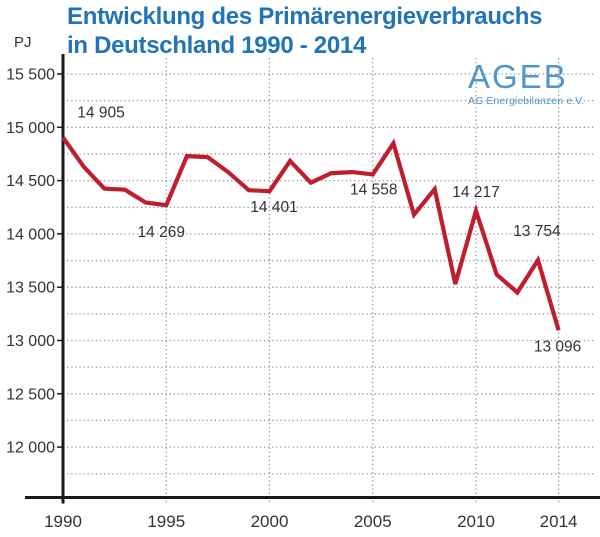  I want to click on x-axis-label-2005: 2005, so click(373, 521).